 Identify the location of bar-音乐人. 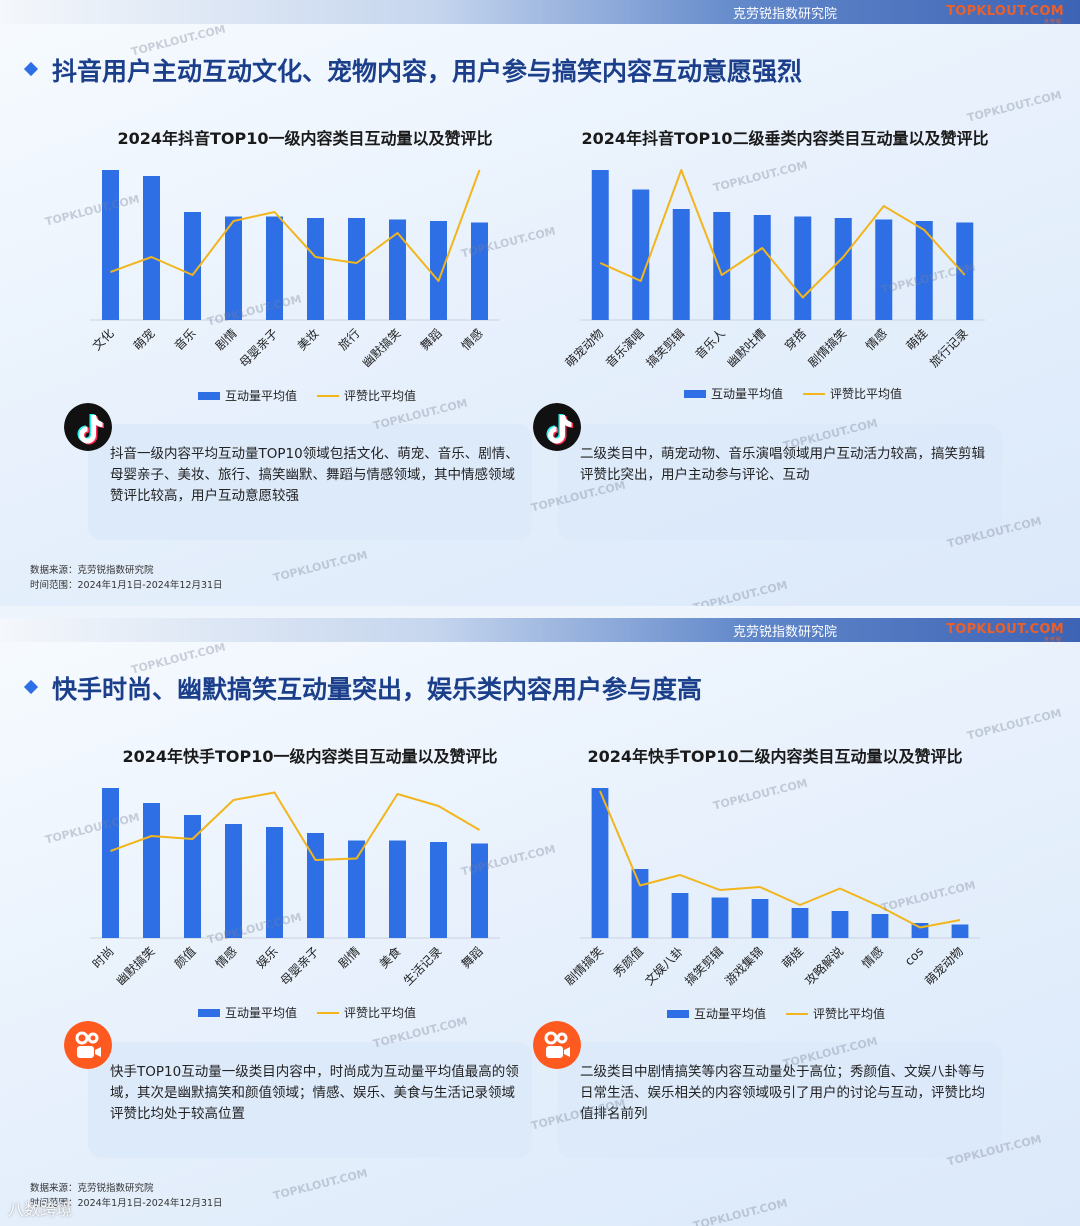
(722, 266).